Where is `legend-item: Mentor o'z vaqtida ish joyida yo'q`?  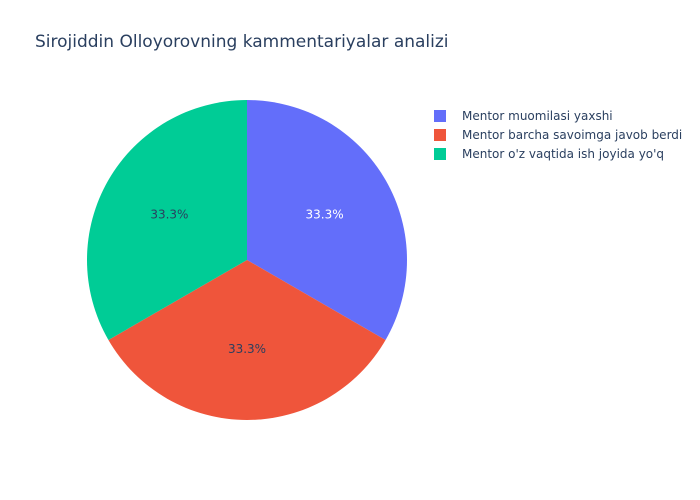 legend-item: Mentor o'z vaqtida ish joyida yo'q is located at coordinates (558, 153).